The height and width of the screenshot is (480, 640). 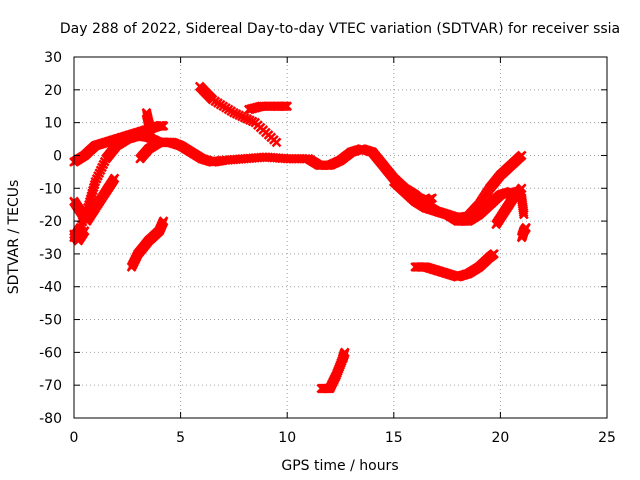 What do you see at coordinates (50, 419) in the screenshot?
I see `y-tick-label: -80` at bounding box center [50, 419].